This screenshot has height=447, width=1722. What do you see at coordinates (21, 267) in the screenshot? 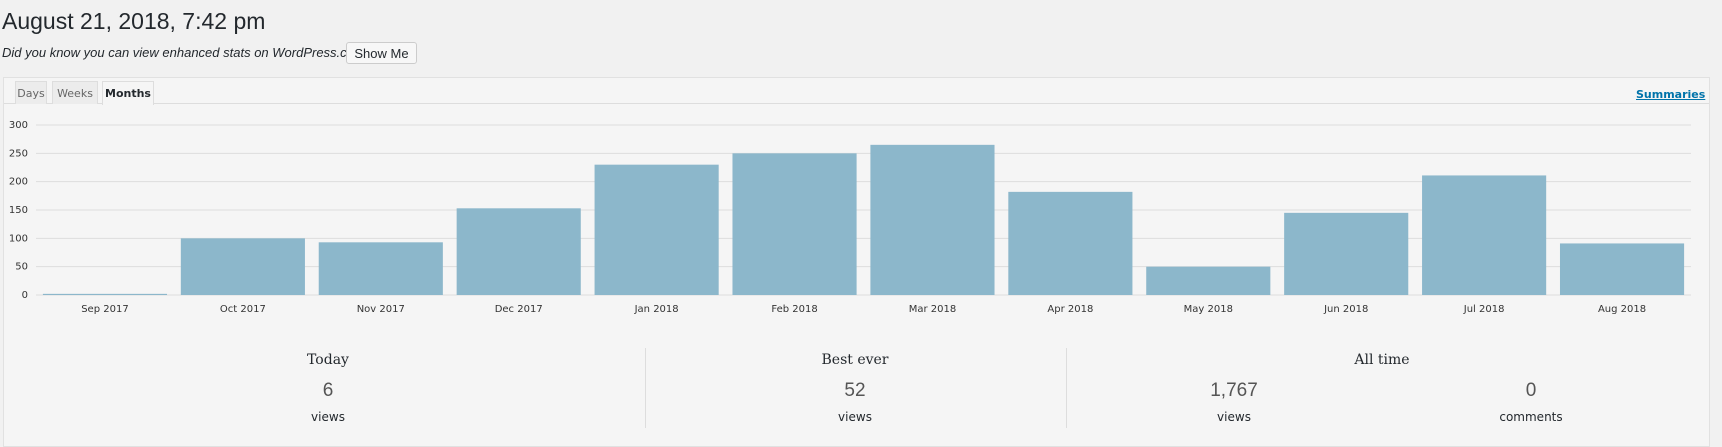
I see `y-tick-label: 50` at bounding box center [21, 267].